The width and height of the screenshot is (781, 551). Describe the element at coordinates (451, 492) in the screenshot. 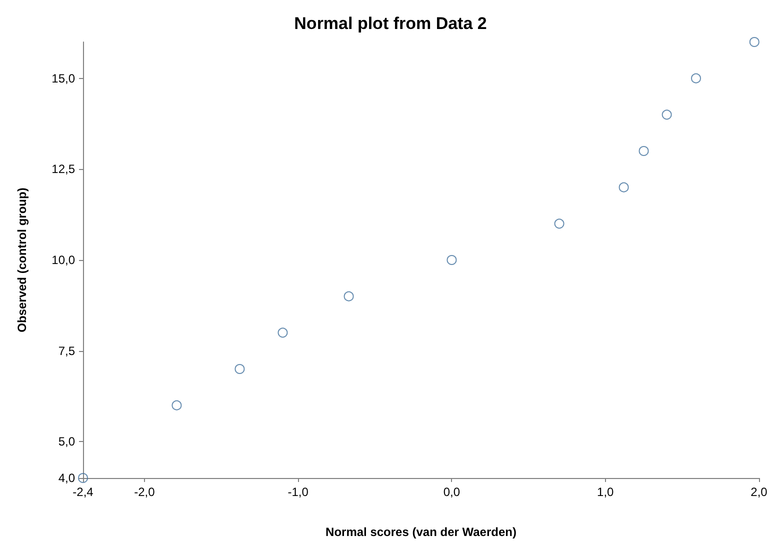

I see `x-tick-label: 0,0` at that location.